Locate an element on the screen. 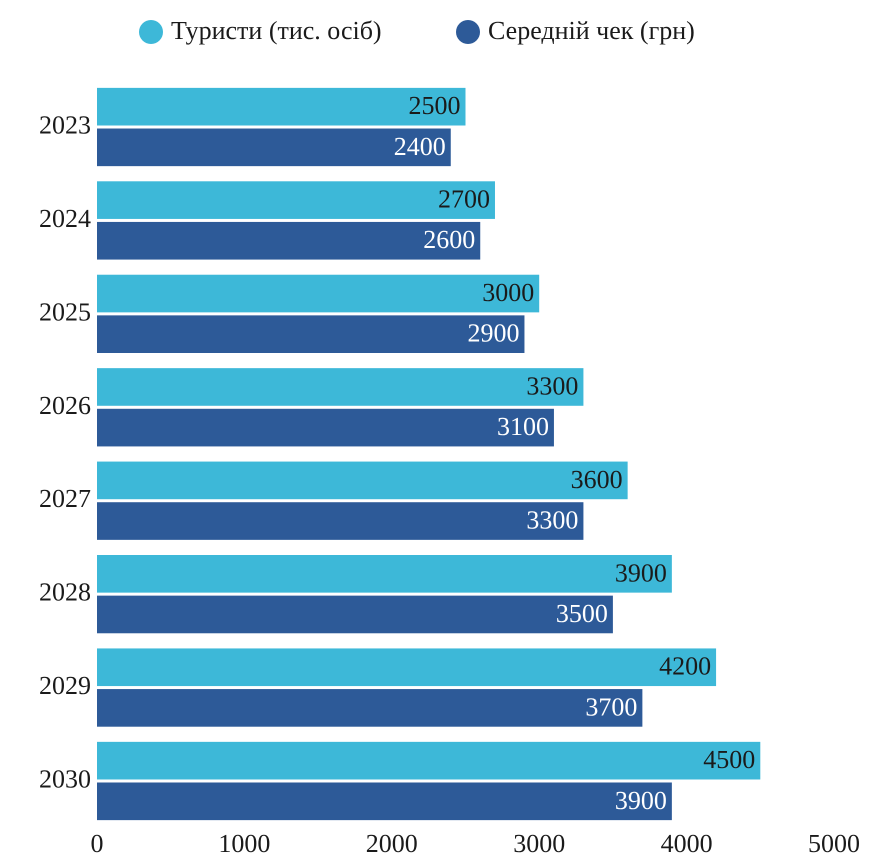 Image resolution: width=869 pixels, height=864 pixels. data-label: 3700 is located at coordinates (611, 707).